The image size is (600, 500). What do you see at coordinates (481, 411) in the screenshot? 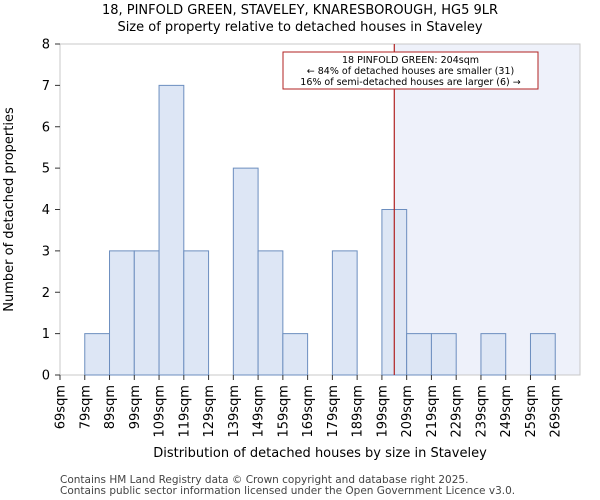
I see `x-tick-label-239sqm: 239sqm` at bounding box center [481, 411].